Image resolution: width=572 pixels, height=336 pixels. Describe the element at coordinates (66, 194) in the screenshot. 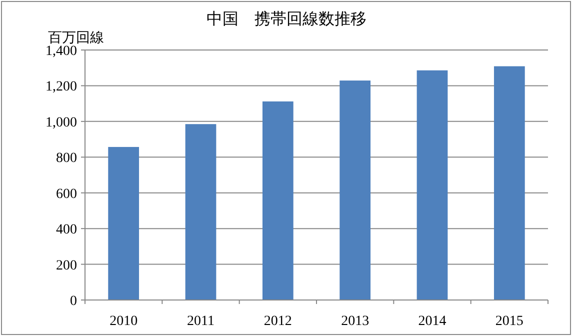

I see `y-tick-label: 600` at that location.